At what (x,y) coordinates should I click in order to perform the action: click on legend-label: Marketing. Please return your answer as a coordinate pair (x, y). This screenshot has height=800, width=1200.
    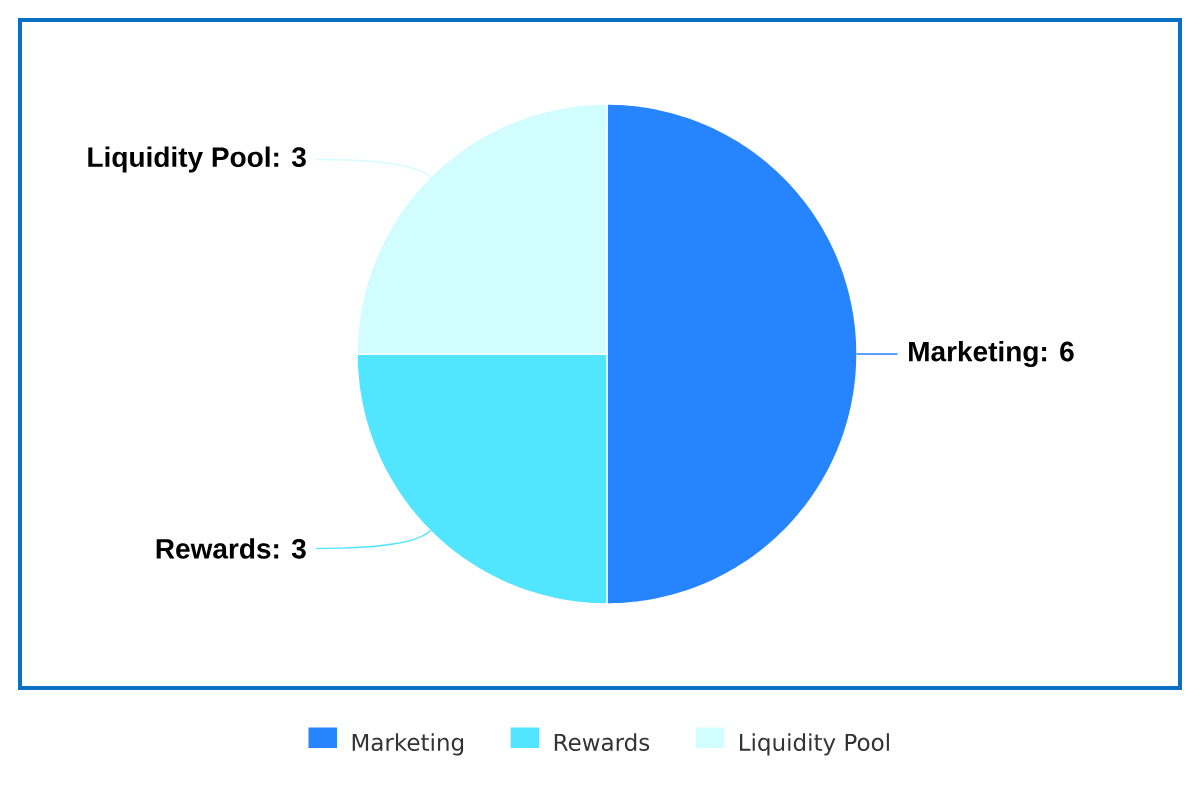
    Looking at the image, I should click on (408, 744).